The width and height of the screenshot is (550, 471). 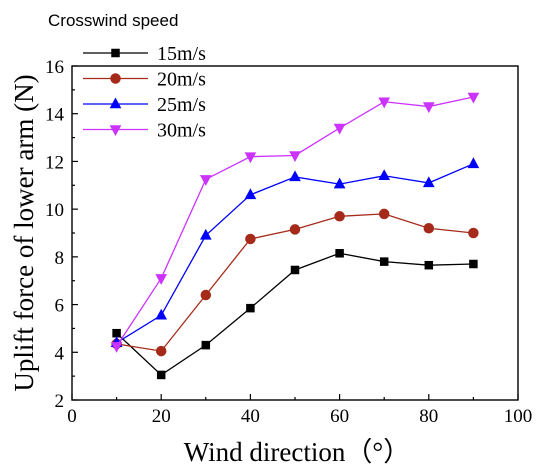 I want to click on legend-label: 15m/s, so click(x=181, y=54).